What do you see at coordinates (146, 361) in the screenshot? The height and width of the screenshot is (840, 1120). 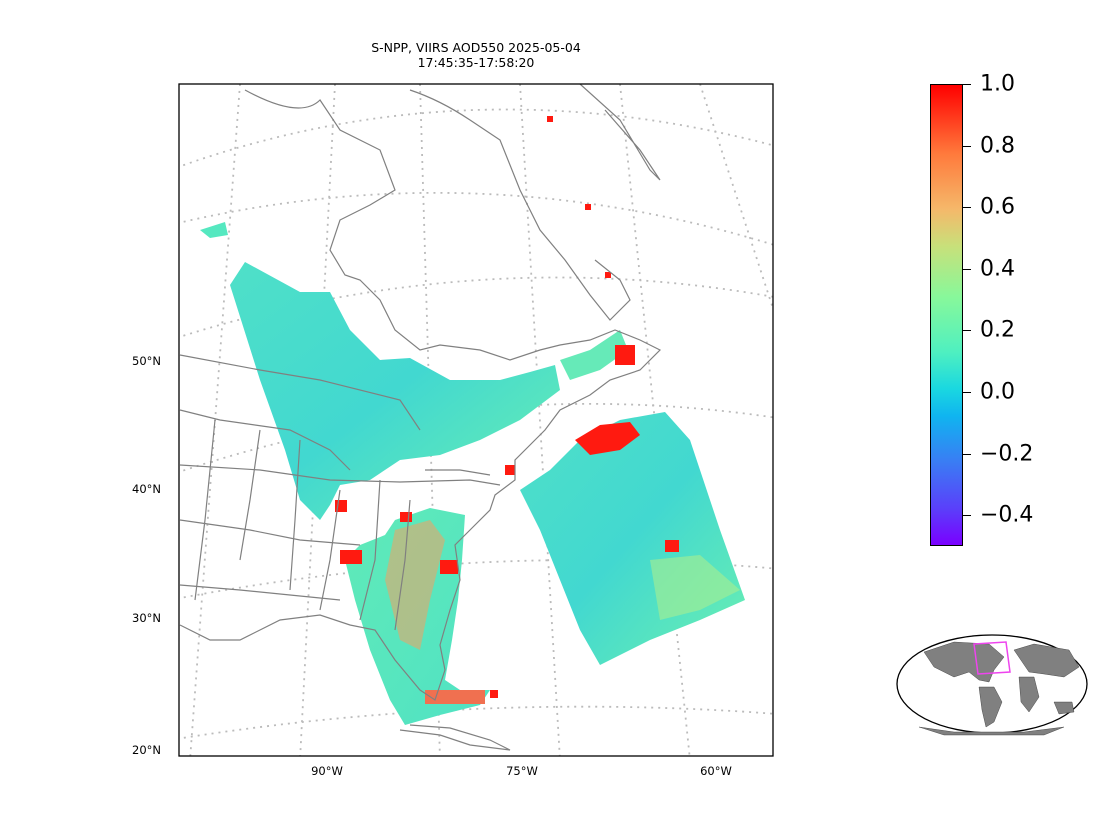 I see `lat-label-50: 50°N` at bounding box center [146, 361].